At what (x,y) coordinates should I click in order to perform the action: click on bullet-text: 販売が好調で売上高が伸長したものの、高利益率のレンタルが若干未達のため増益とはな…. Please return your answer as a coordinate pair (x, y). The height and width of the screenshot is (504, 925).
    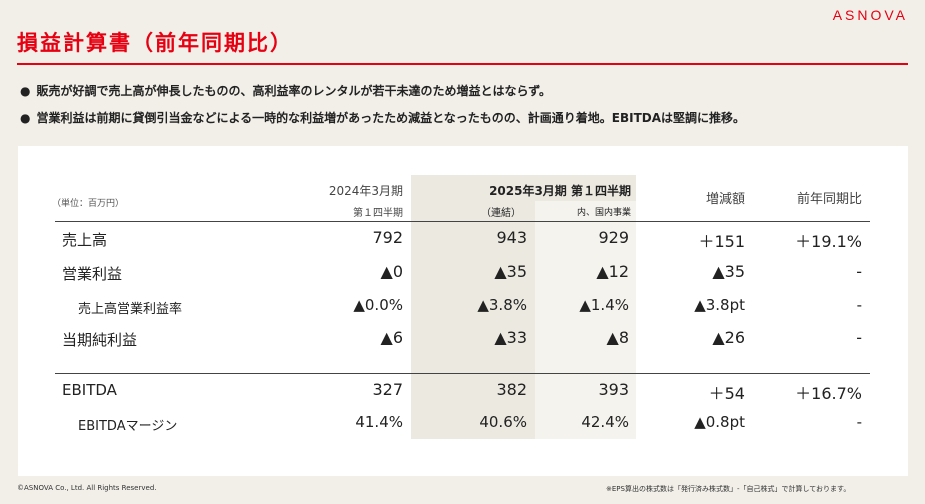
    Looking at the image, I should click on (294, 91).